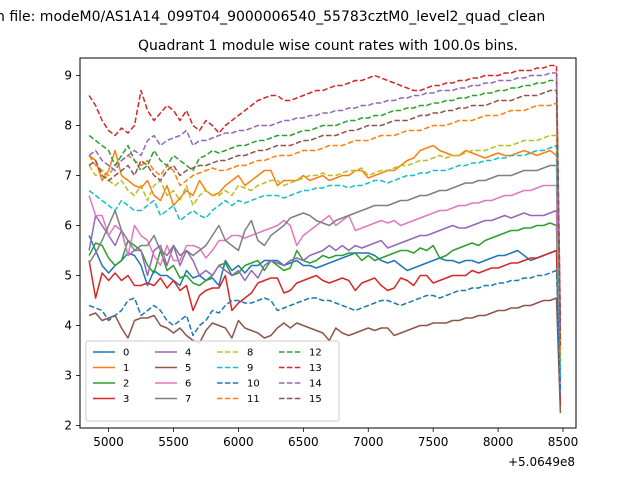 This screenshot has height=480, width=640. What do you see at coordinates (72, 251) in the screenshot?
I see `y-axis: 2 3 4 5 6 7 8 9` at bounding box center [72, 251].